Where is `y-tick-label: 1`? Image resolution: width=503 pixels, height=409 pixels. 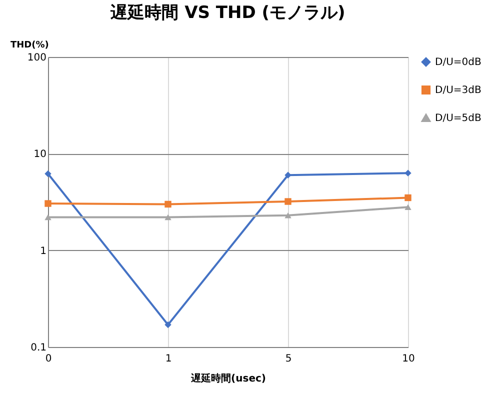
y-tick-label: 1 is located at coordinates (43, 251).